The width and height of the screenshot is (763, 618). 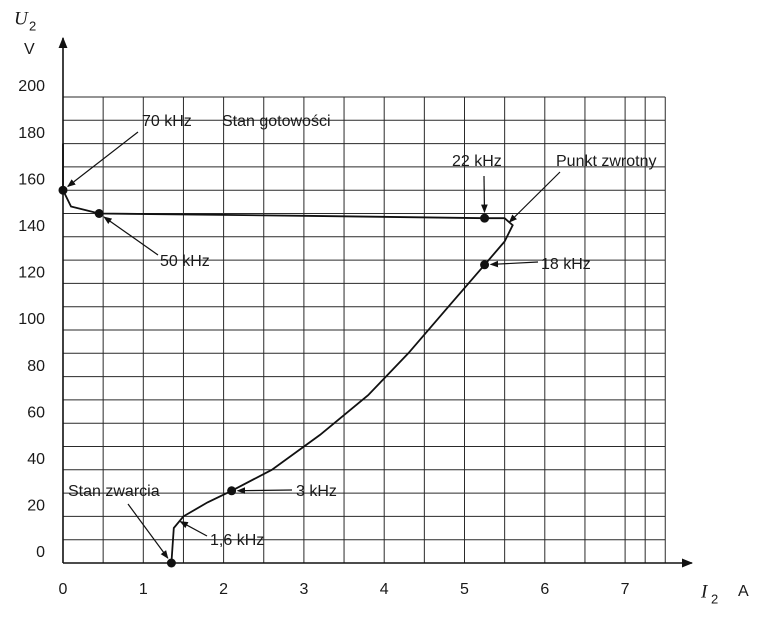 What do you see at coordinates (544, 589) in the screenshot?
I see `x-tick-label: 6` at bounding box center [544, 589].